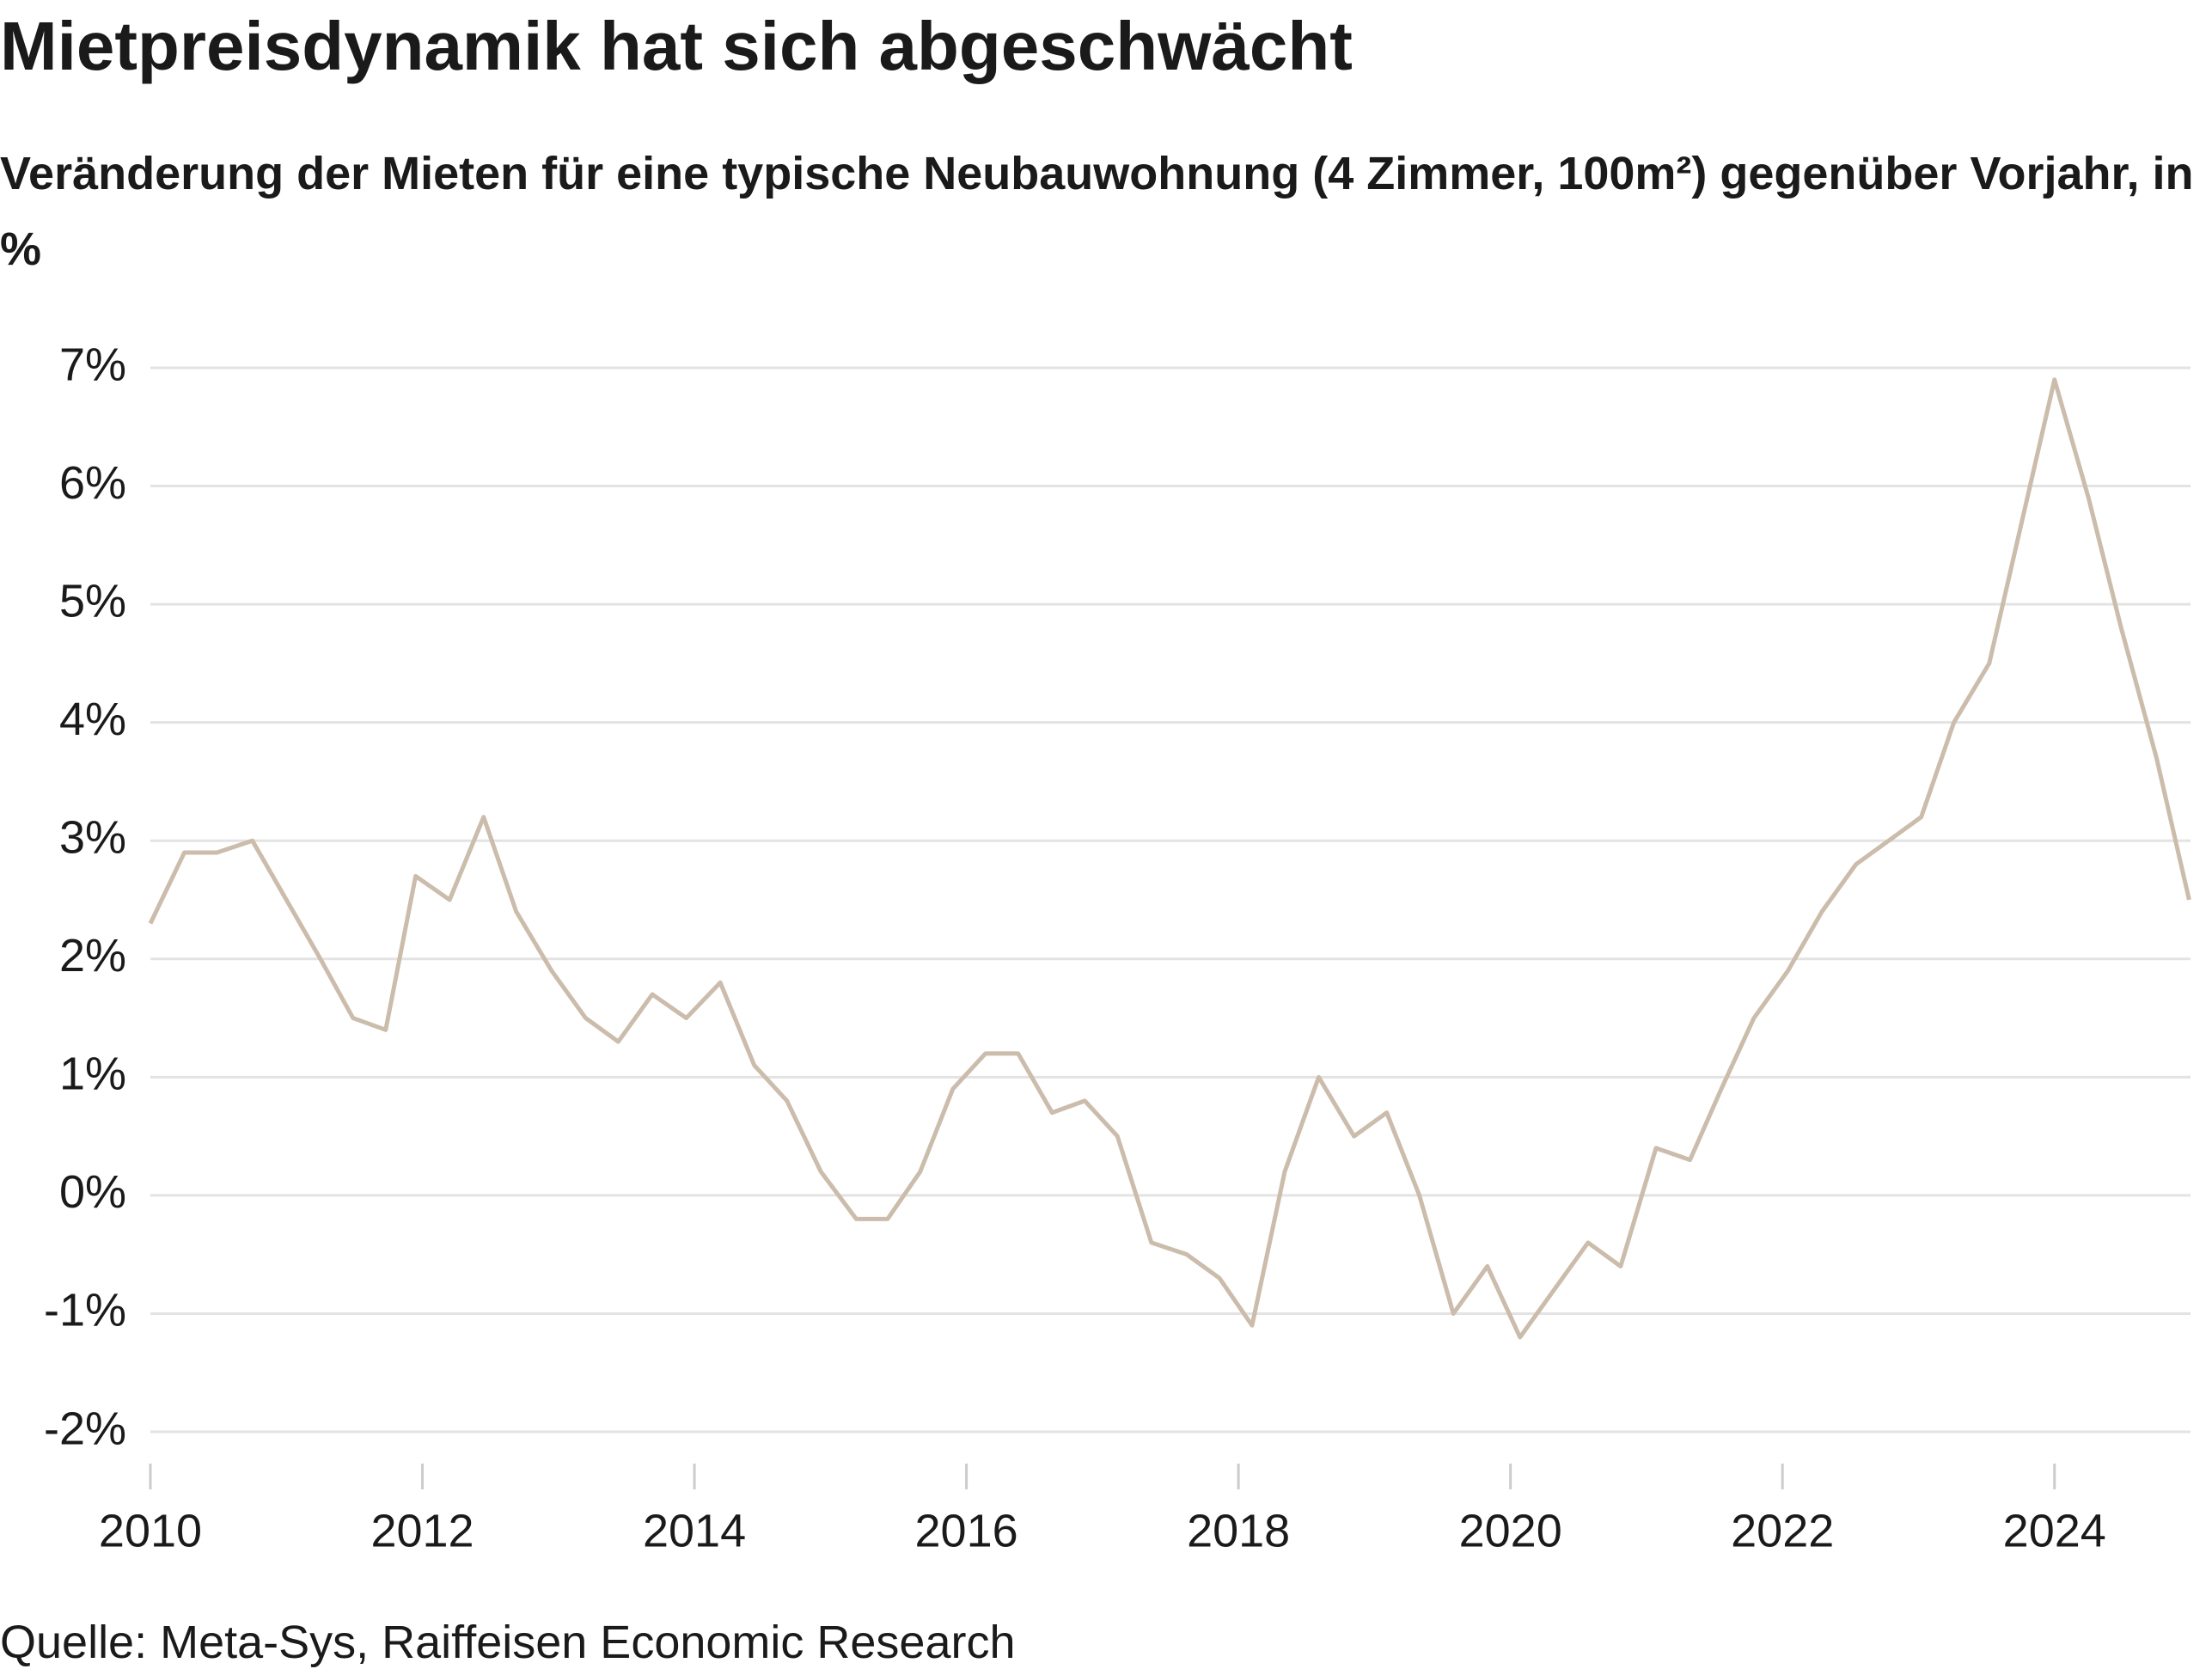 The width and height of the screenshot is (2212, 1669). What do you see at coordinates (92, 1192) in the screenshot?
I see `y-tick-label: 0%` at bounding box center [92, 1192].